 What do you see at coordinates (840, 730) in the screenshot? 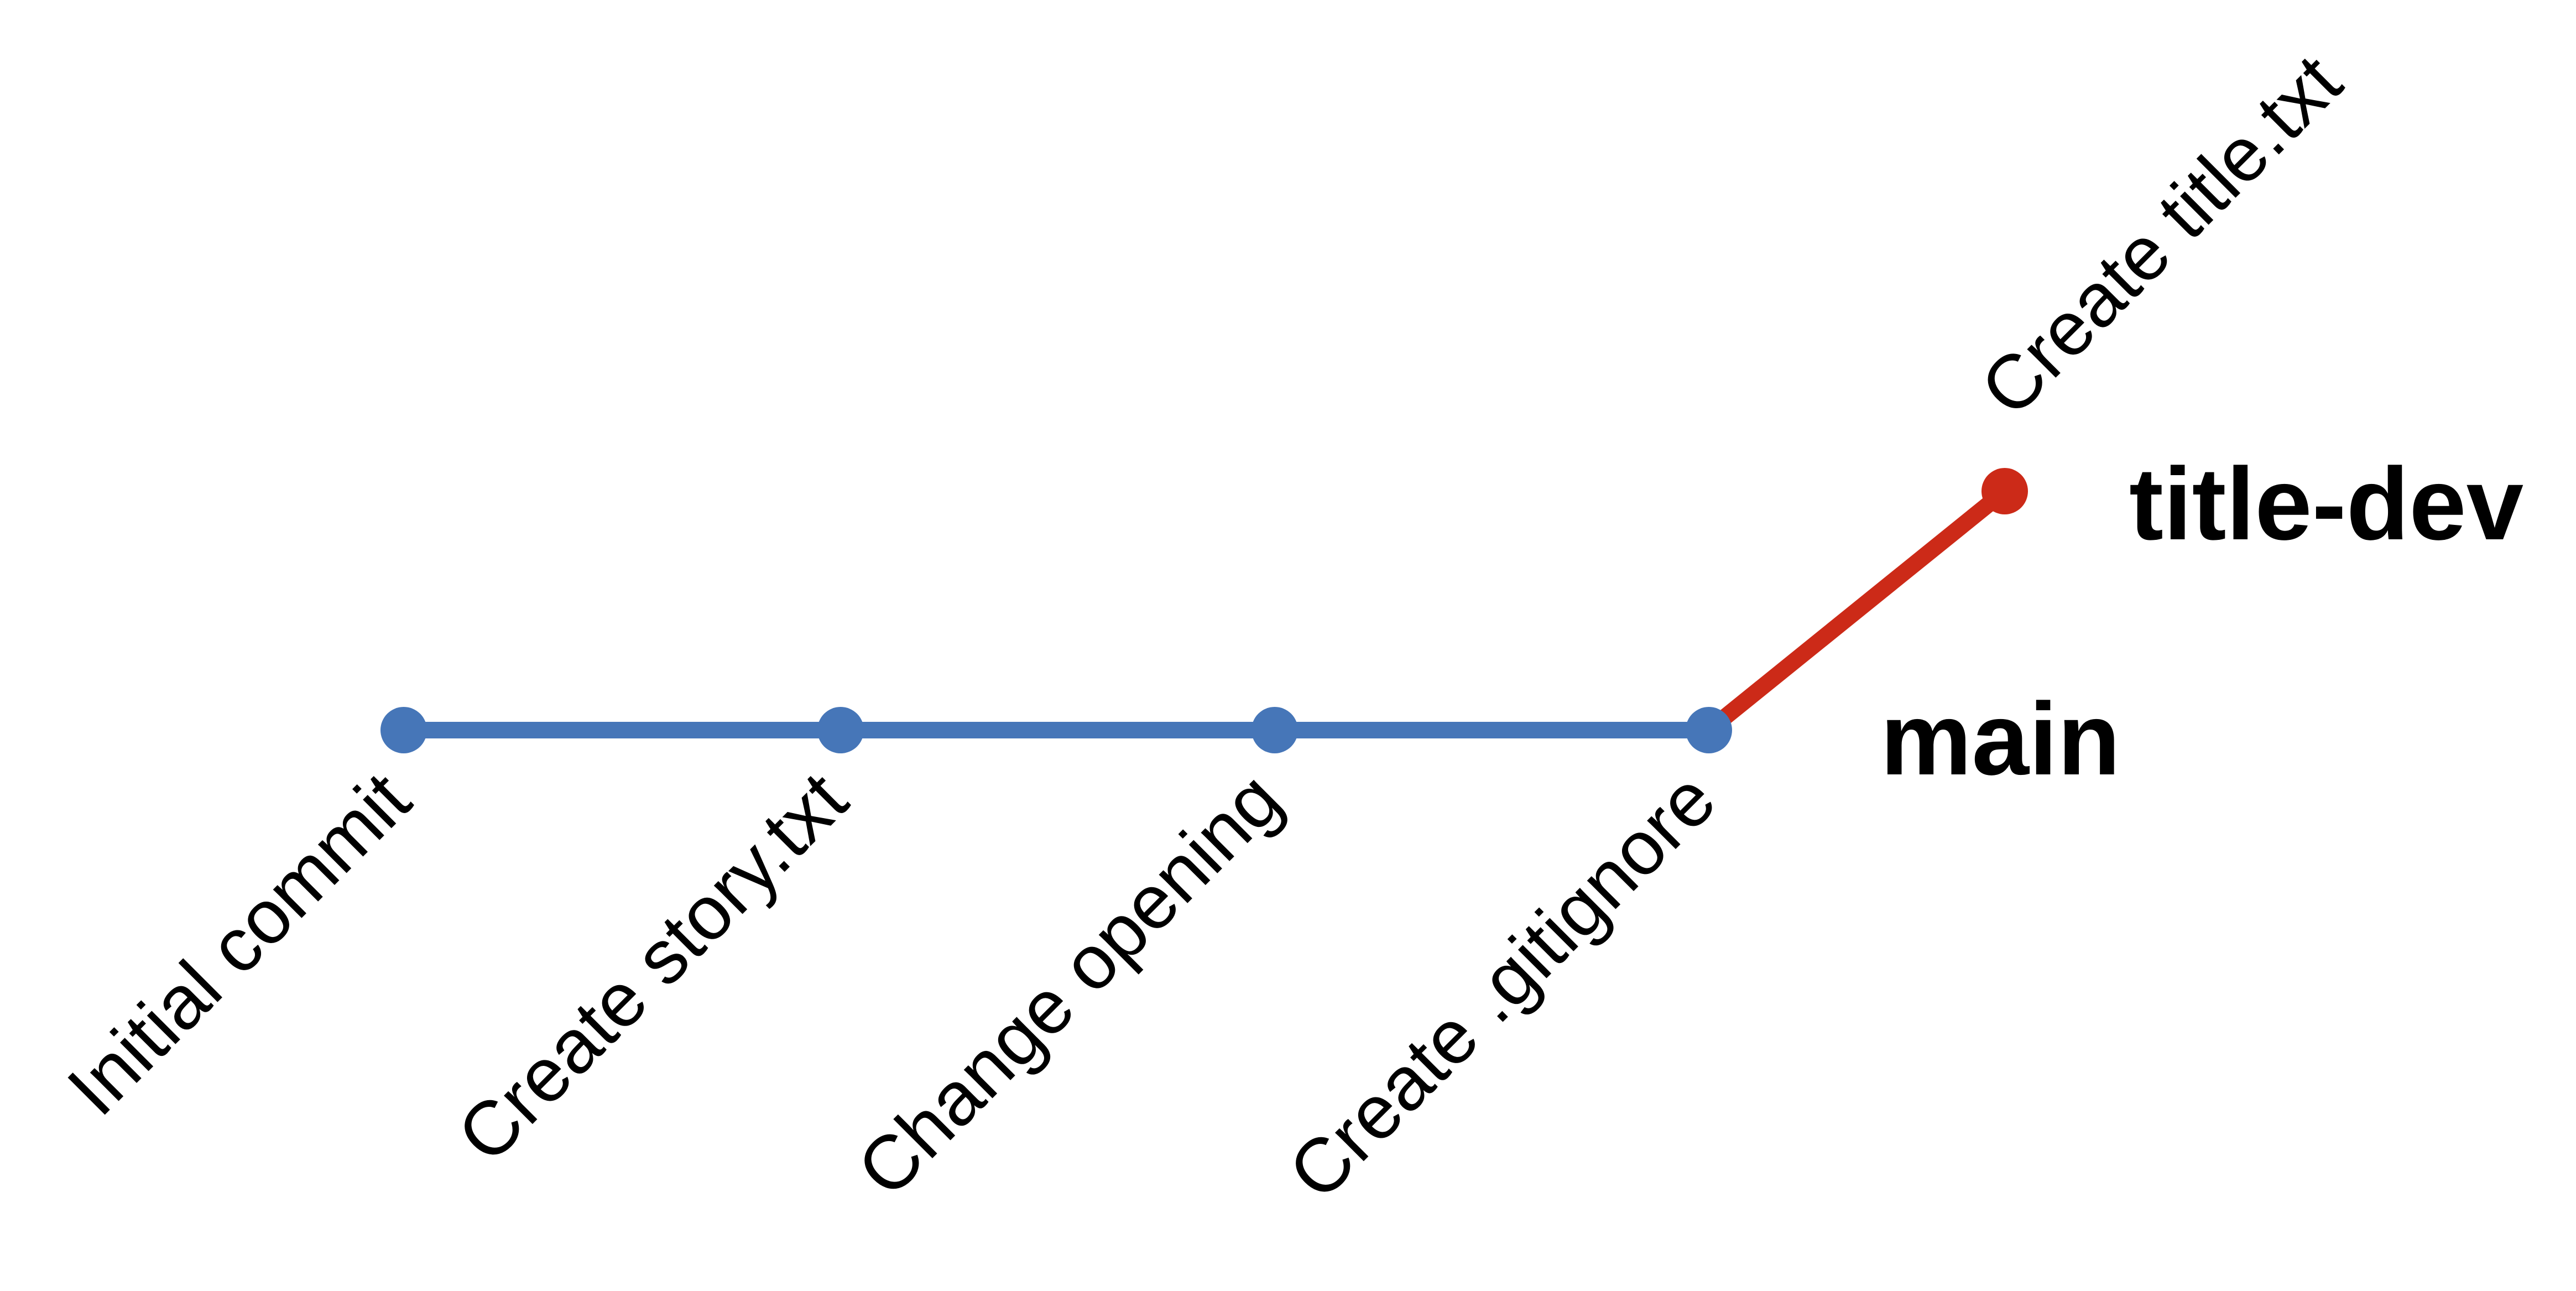
I see `commit-node-create-story` at bounding box center [840, 730].